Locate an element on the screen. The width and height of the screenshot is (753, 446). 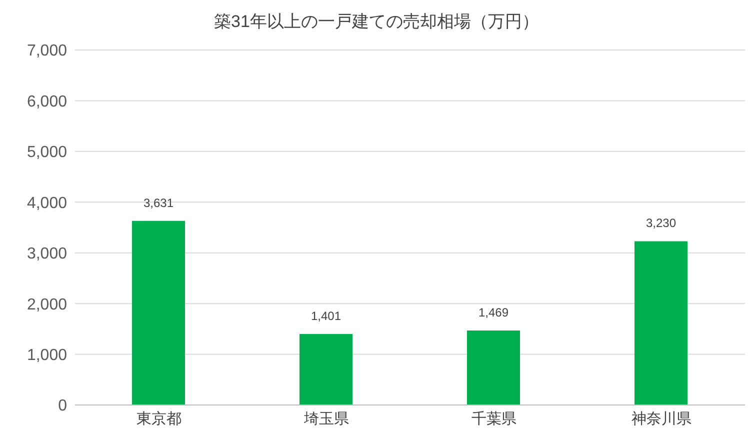
y-tick-label: 0 is located at coordinates (63, 406).